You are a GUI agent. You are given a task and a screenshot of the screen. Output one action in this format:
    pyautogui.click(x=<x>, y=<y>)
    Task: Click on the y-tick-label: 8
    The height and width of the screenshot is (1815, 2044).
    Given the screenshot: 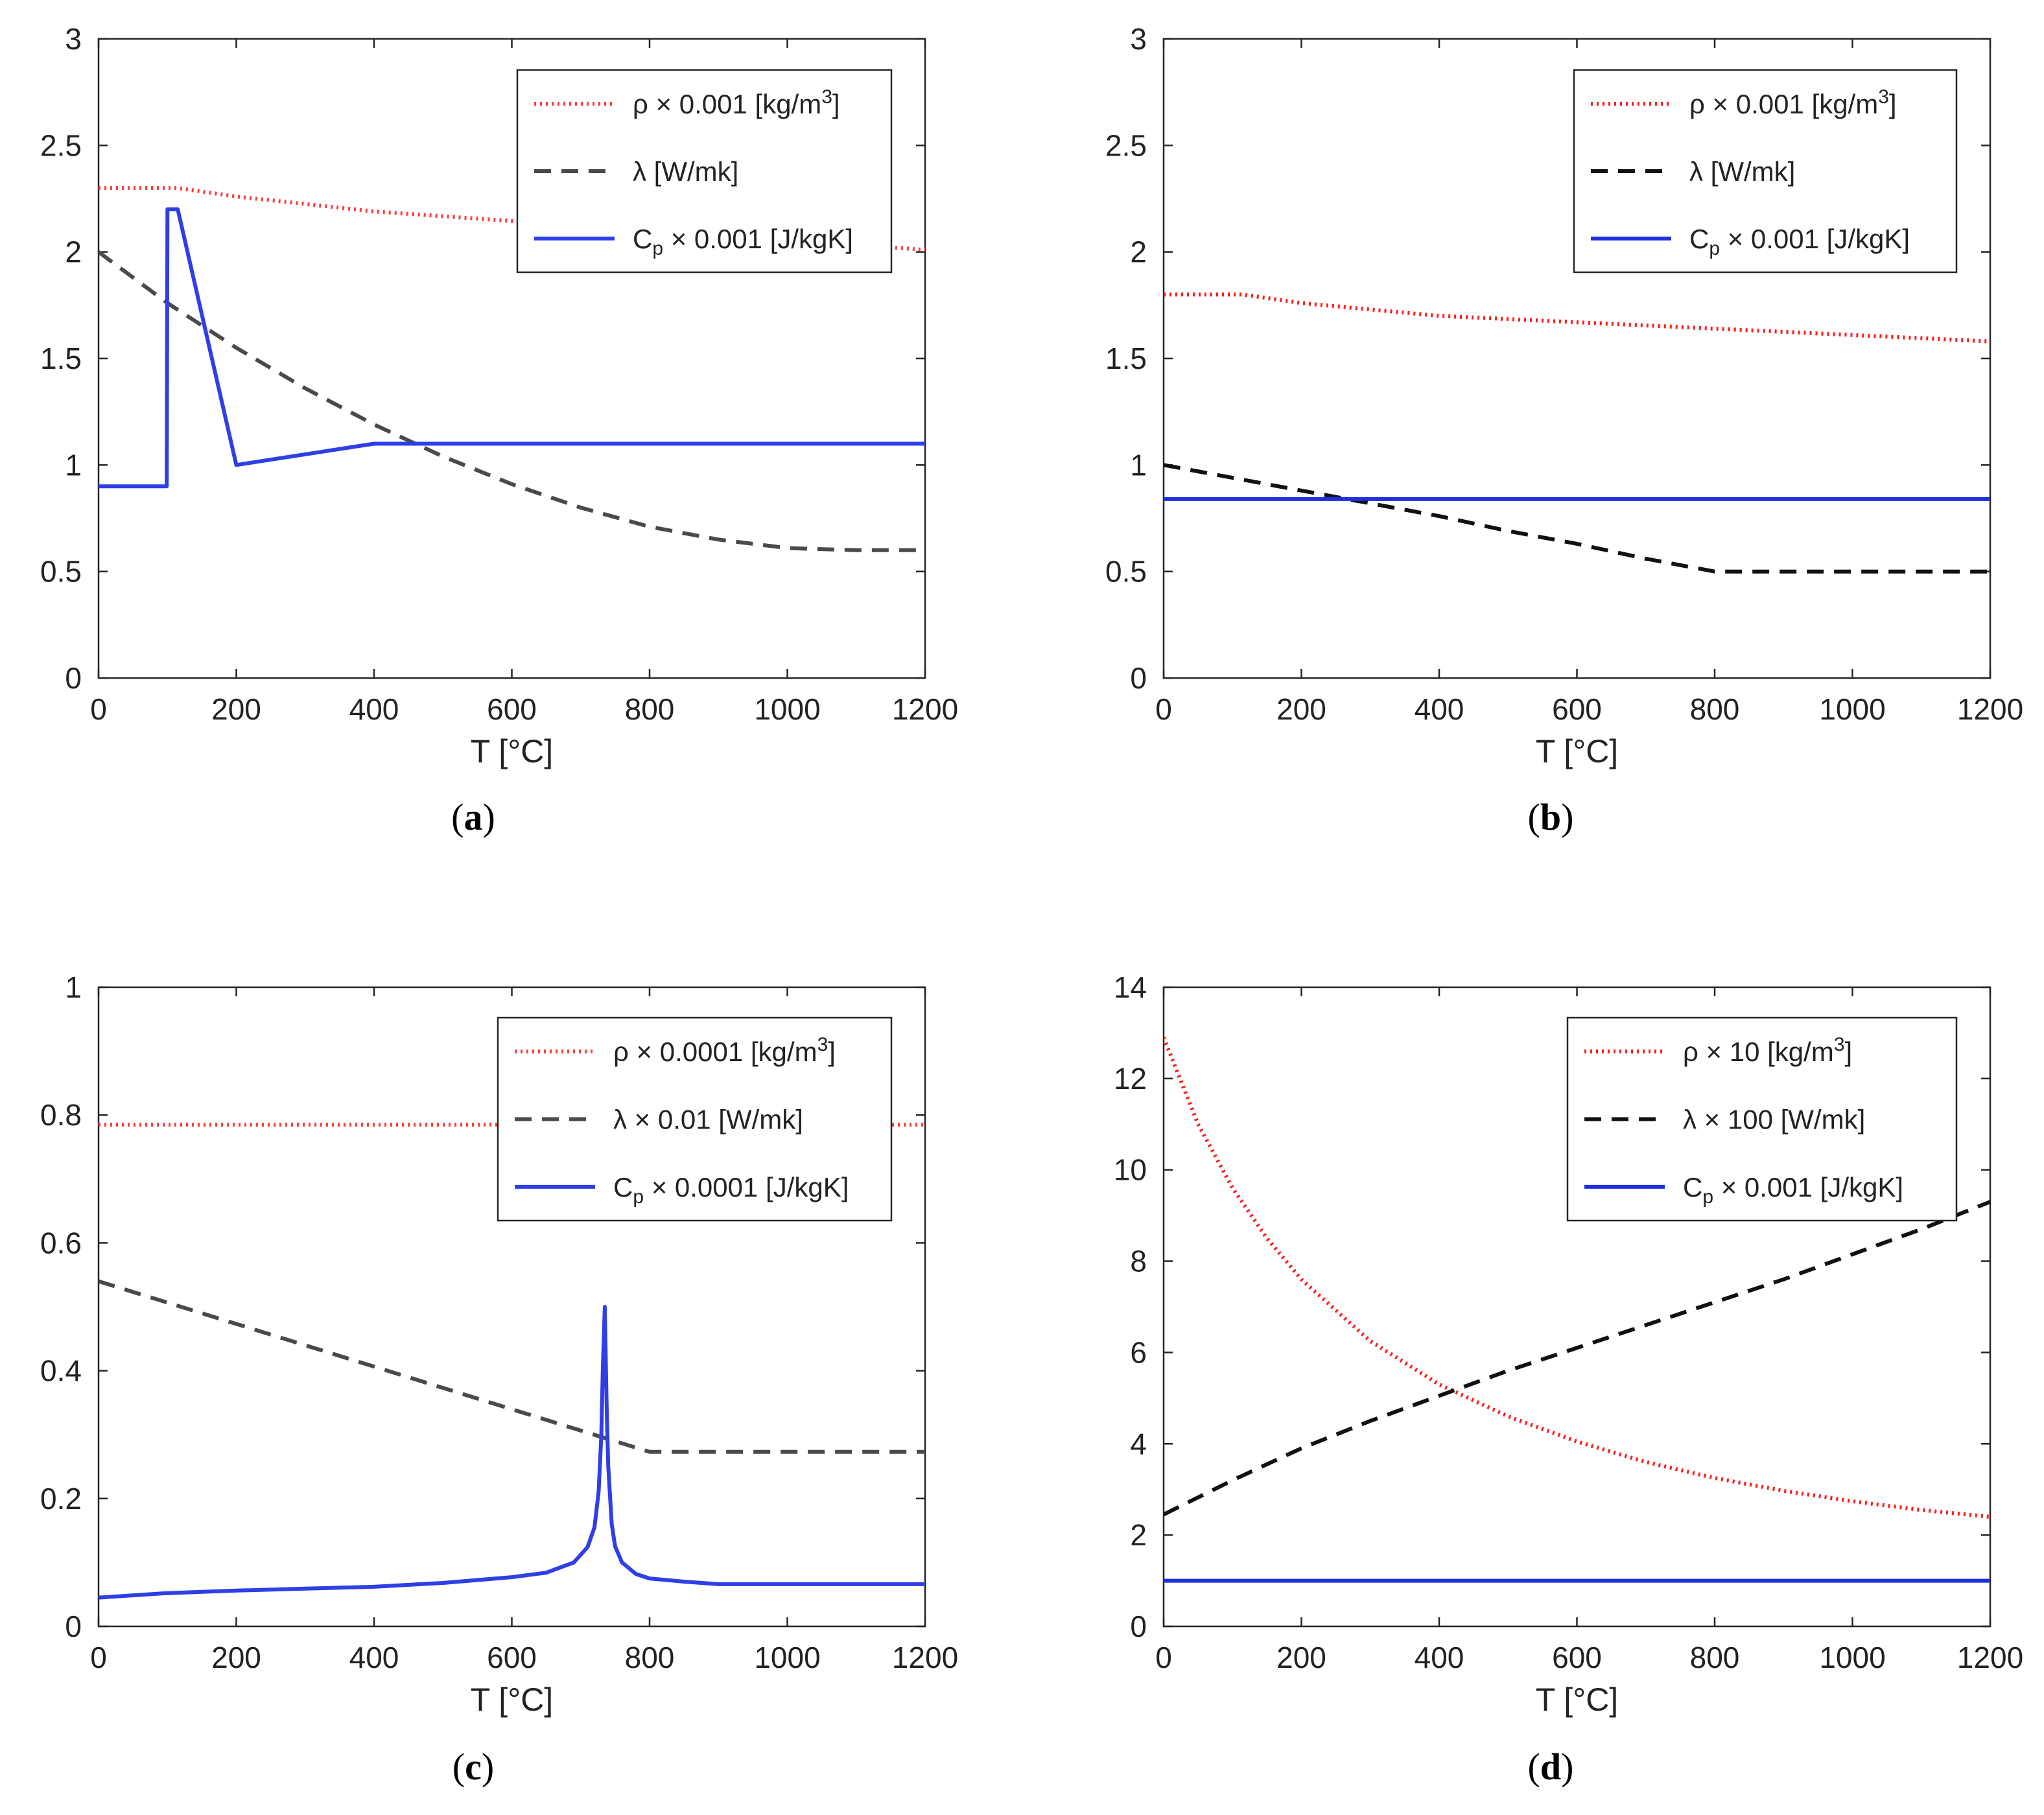 What is the action you would take?
    pyautogui.click(x=1138, y=1262)
    